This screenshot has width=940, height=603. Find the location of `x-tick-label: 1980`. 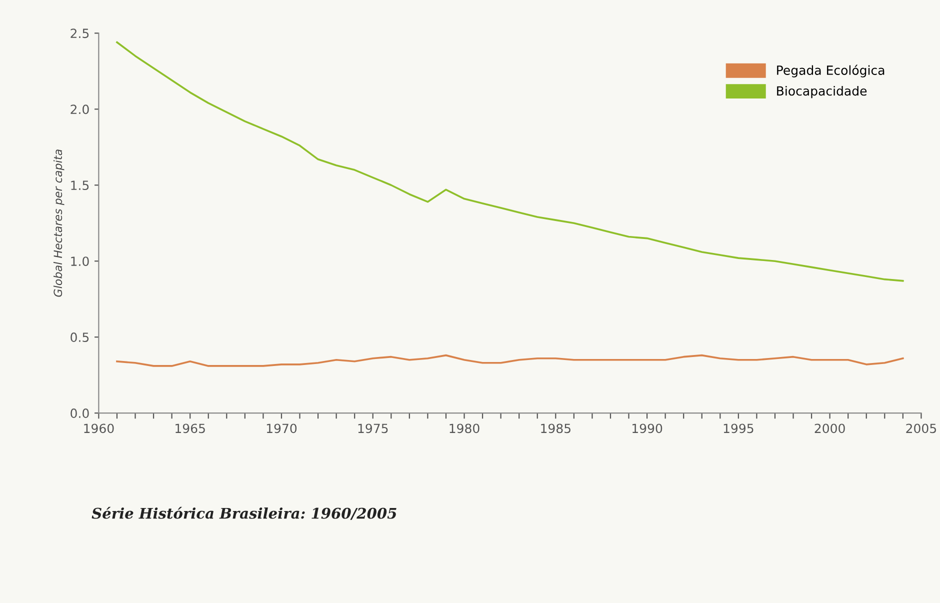

x-tick-label: 1980 is located at coordinates (465, 429).